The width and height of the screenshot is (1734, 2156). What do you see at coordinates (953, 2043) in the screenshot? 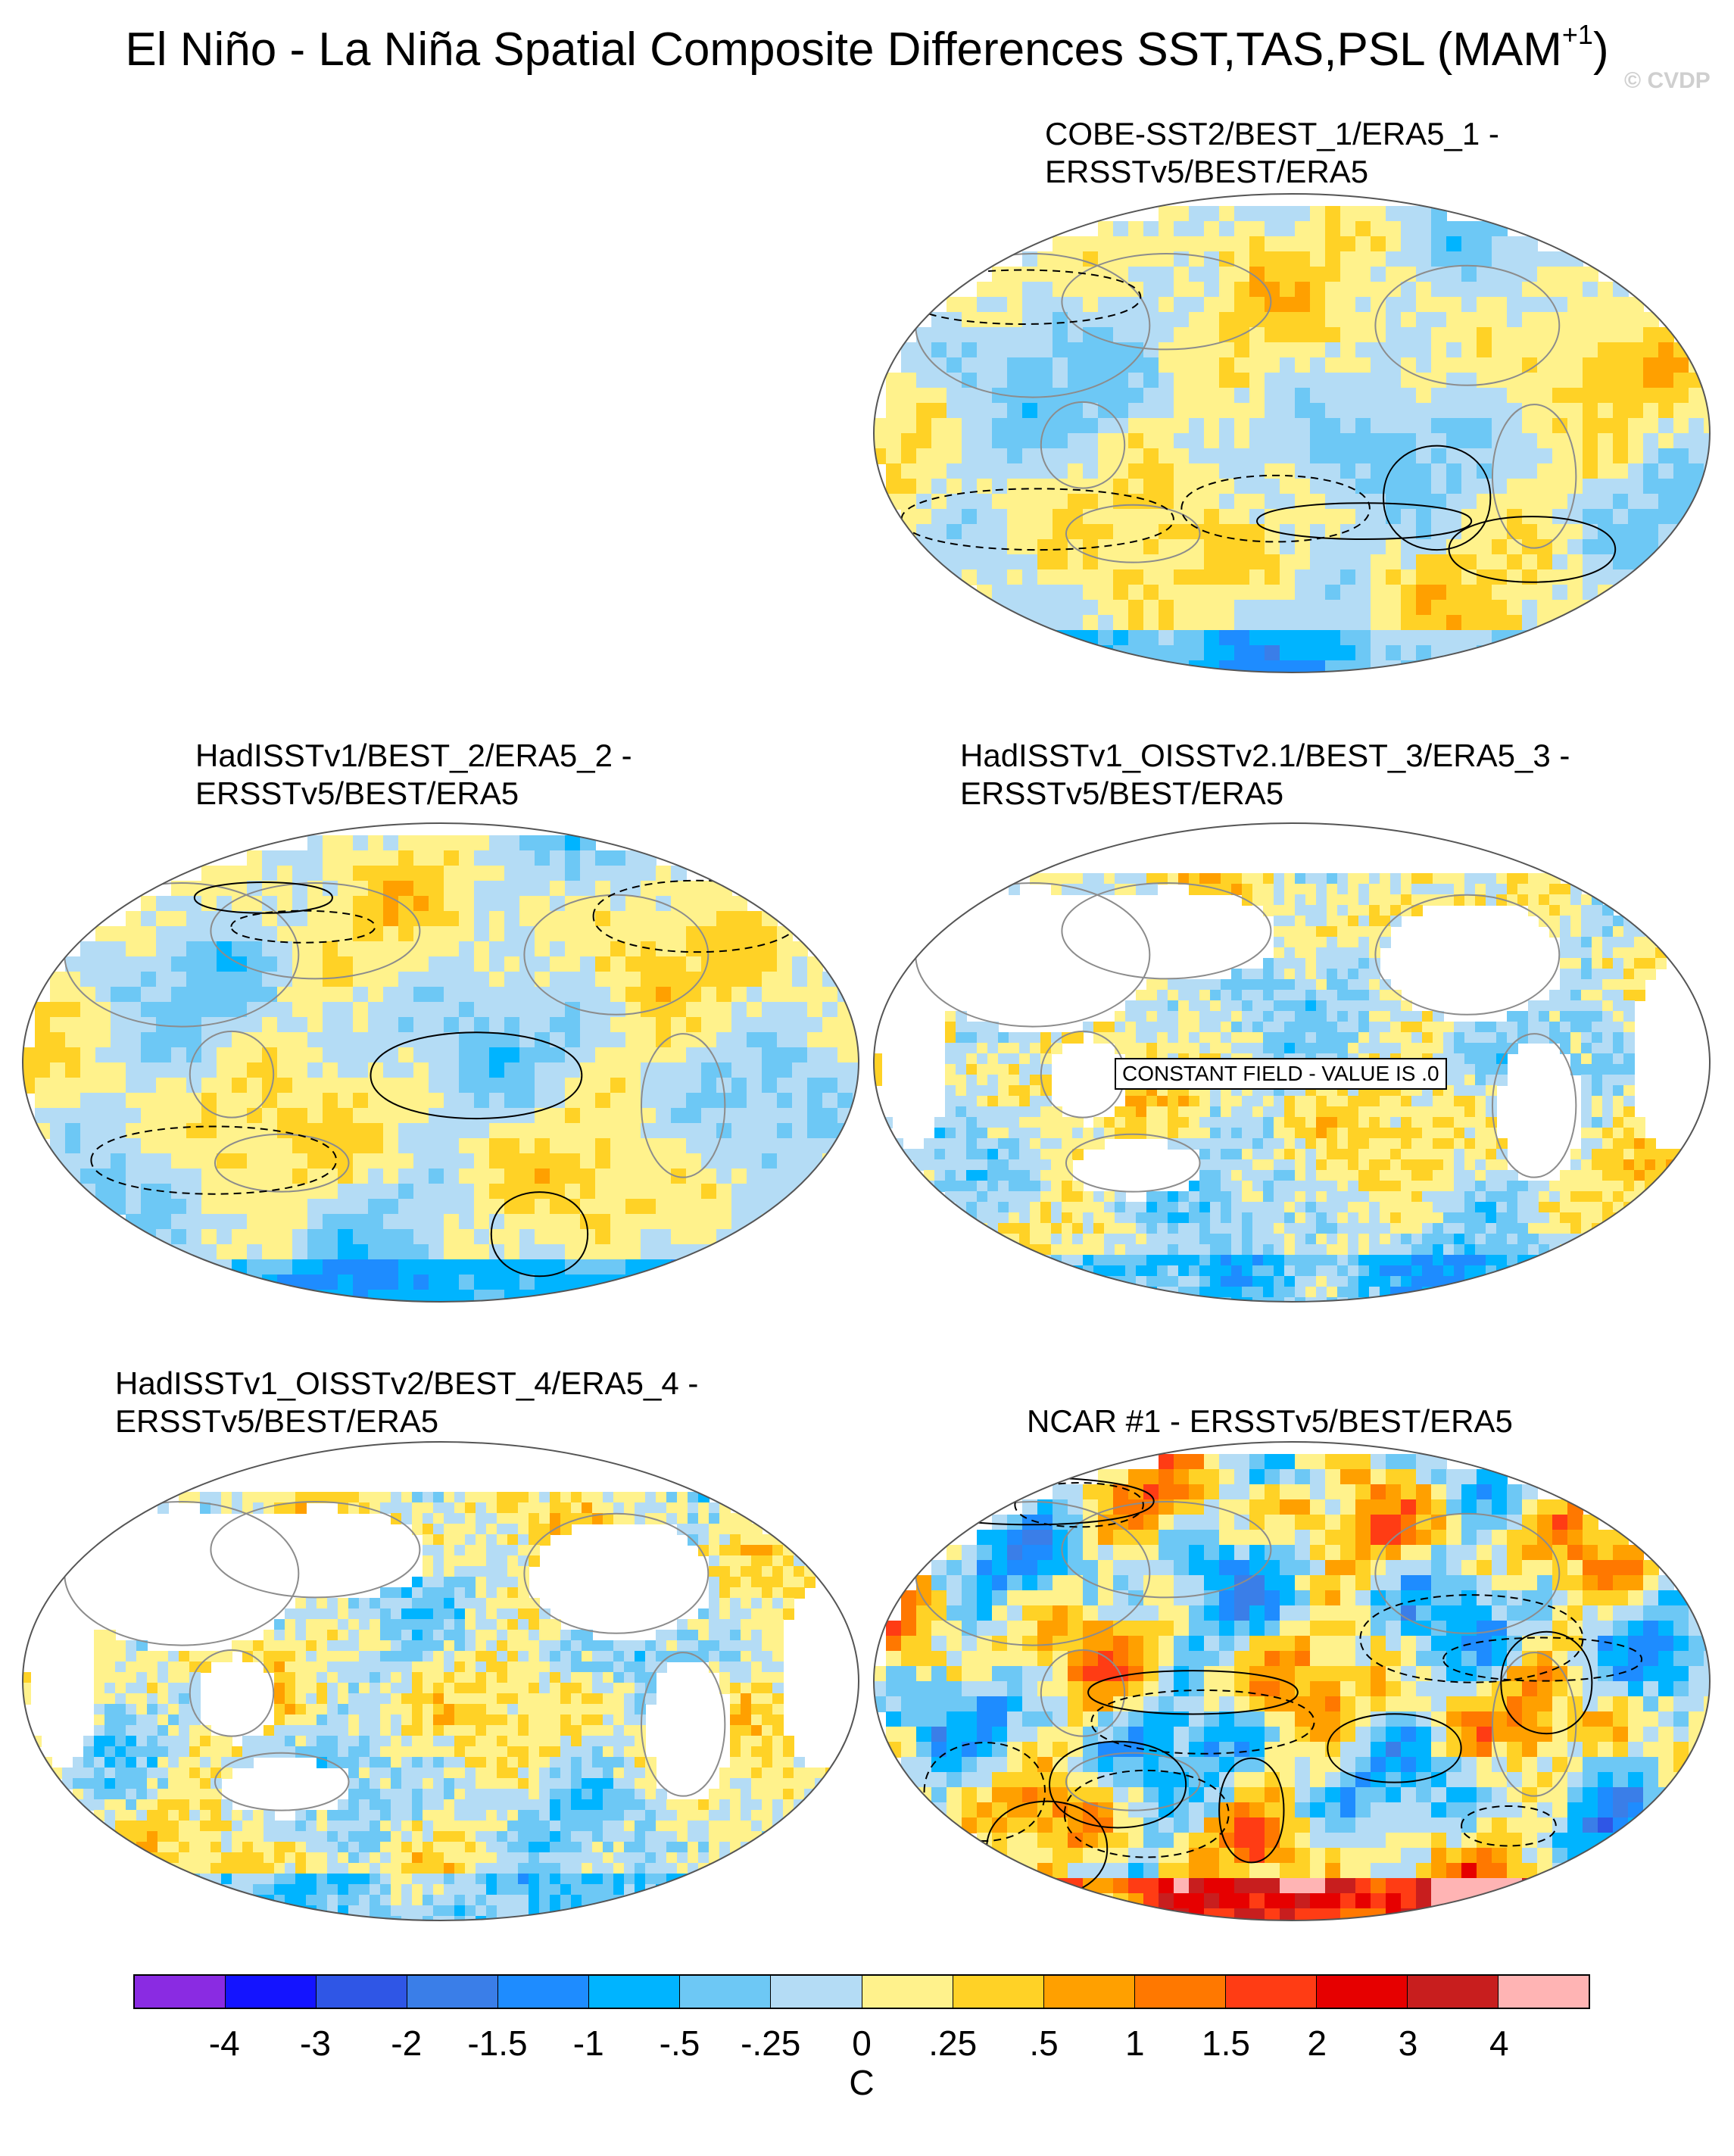
I see `colorbar-tick-label: .25` at bounding box center [953, 2043].